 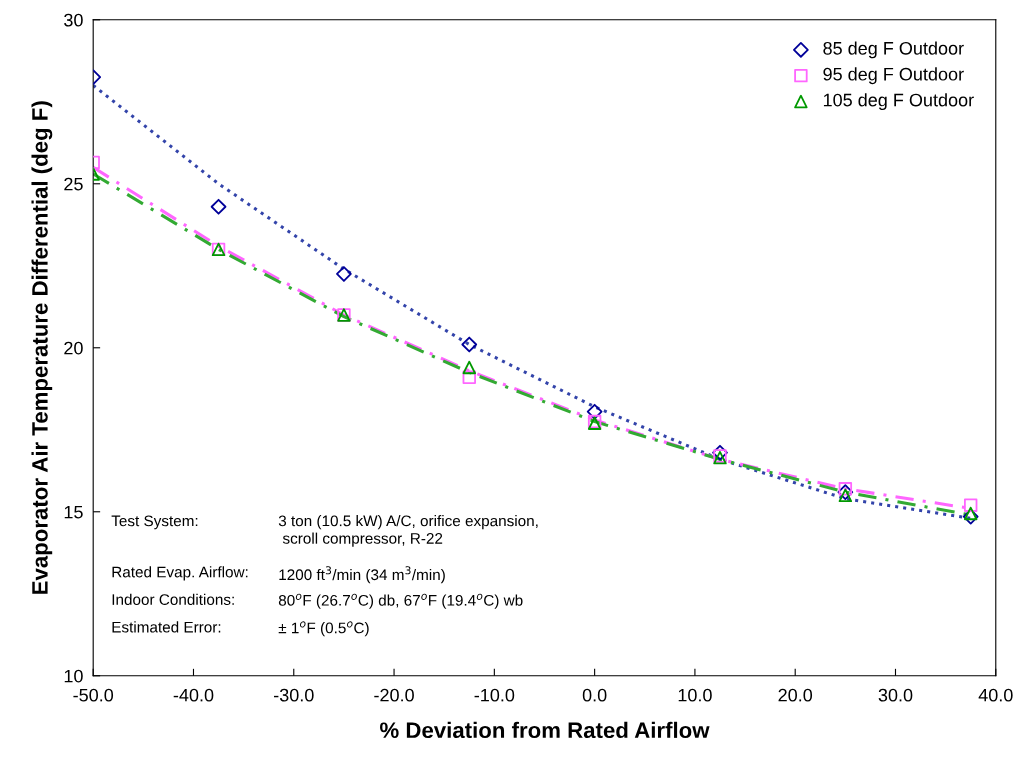 I want to click on x-tick-label: 10.0, so click(x=695, y=695).